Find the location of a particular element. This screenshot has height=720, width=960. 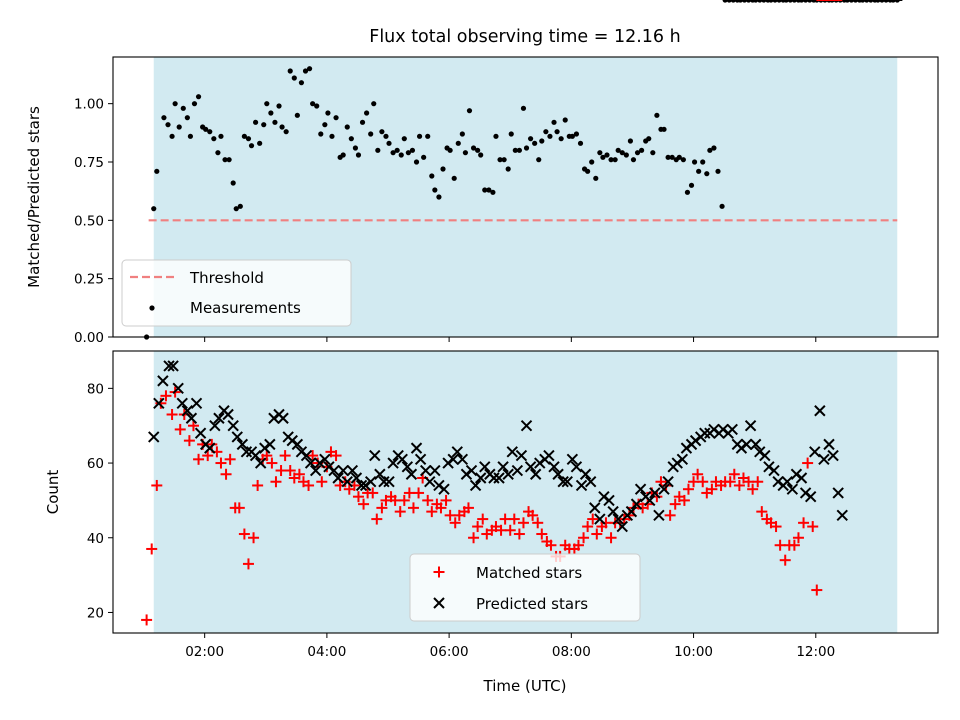

legend-matched-label: Matched stars is located at coordinates (529, 573).